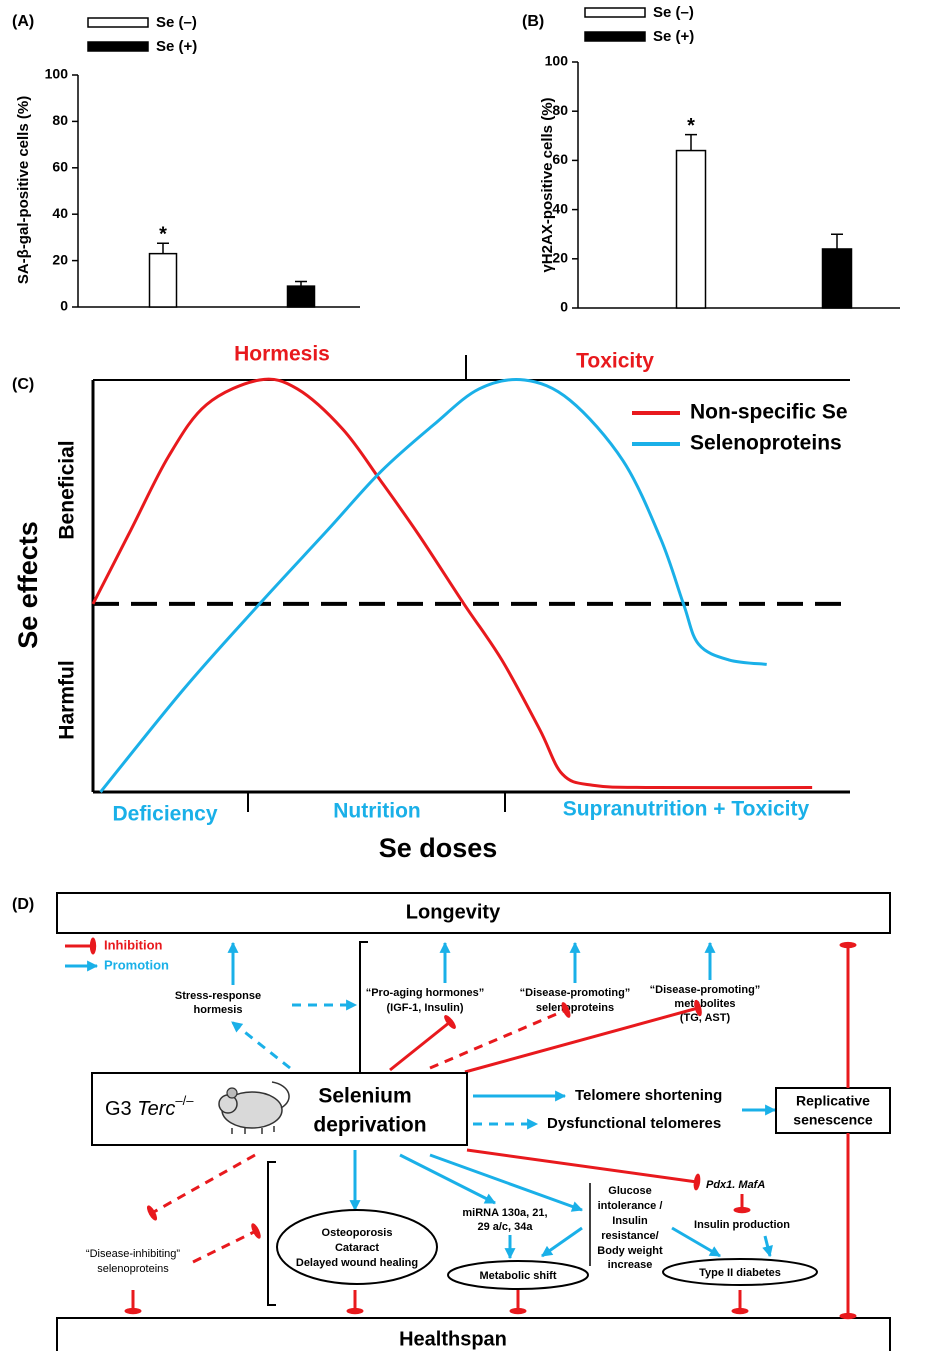 This screenshot has width=933, height=1351. What do you see at coordinates (364, 1096) in the screenshot?
I see `center-text: Selenium` at bounding box center [364, 1096].